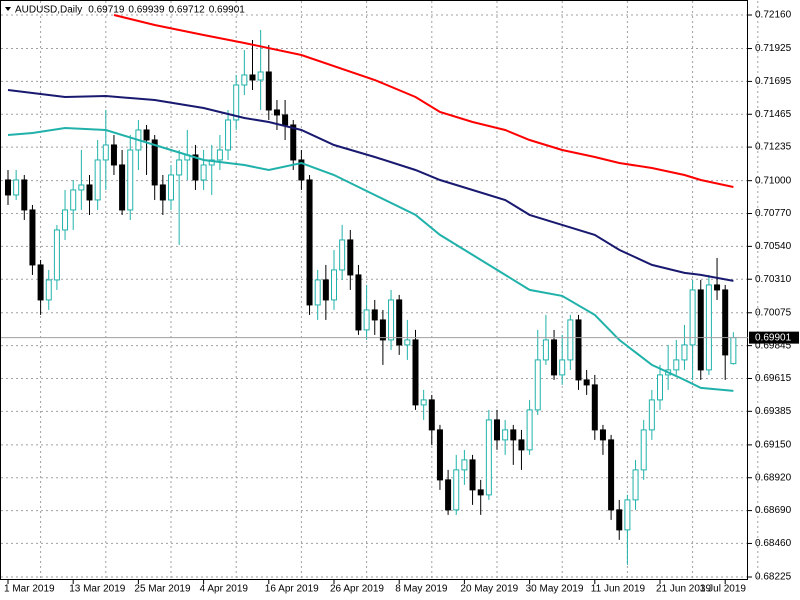 The width and height of the screenshot is (800, 600). Describe the element at coordinates (489, 589) in the screenshot. I see `x-tick-label: 20 May 2019` at that location.